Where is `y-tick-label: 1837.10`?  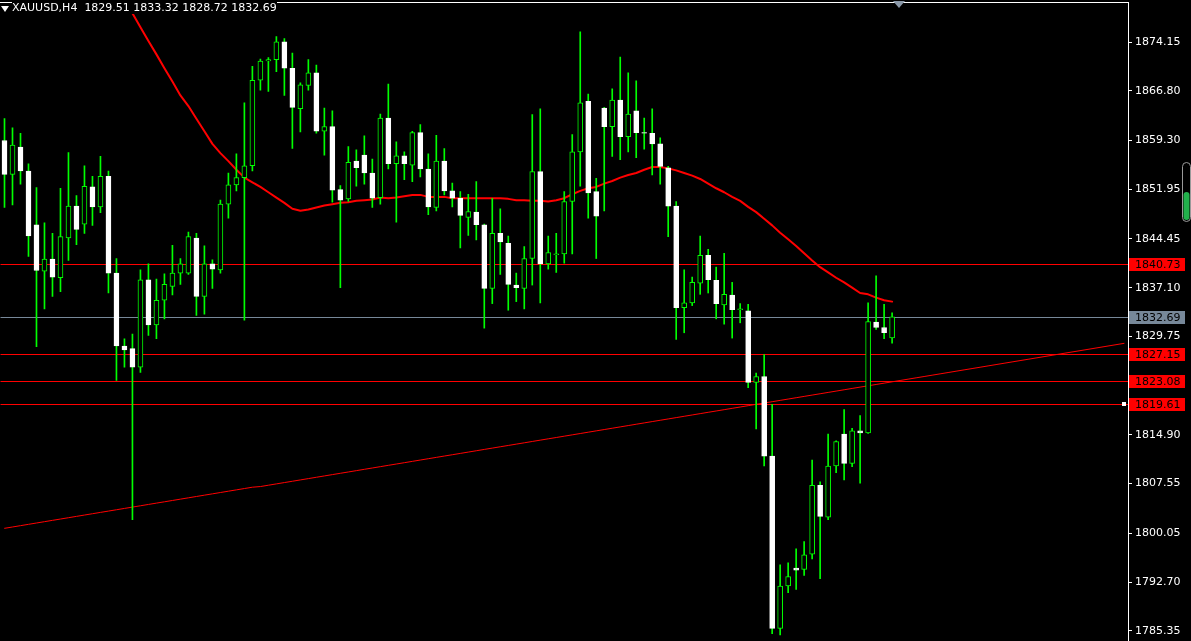 y-tick-label: 1837.10 is located at coordinates (1158, 287).